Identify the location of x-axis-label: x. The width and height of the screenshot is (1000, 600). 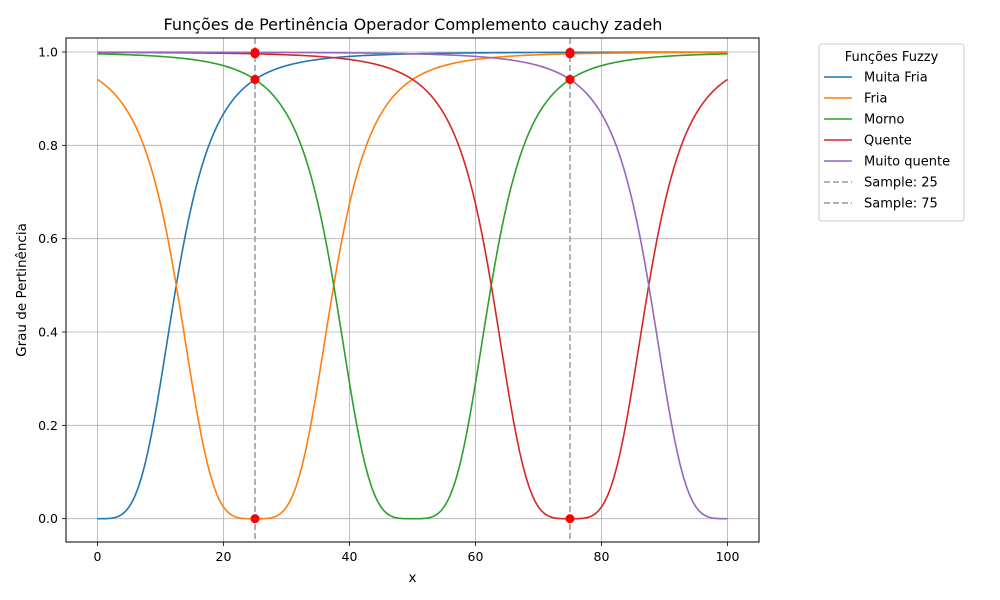
(413, 578).